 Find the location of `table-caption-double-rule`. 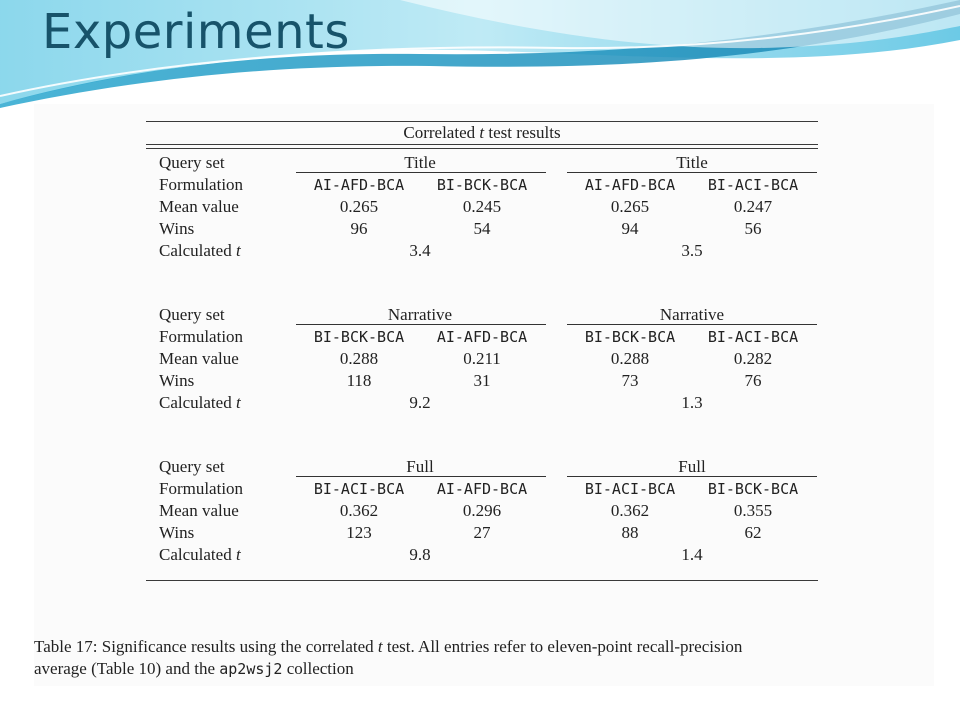

table-caption-double-rule is located at coordinates (482, 146).